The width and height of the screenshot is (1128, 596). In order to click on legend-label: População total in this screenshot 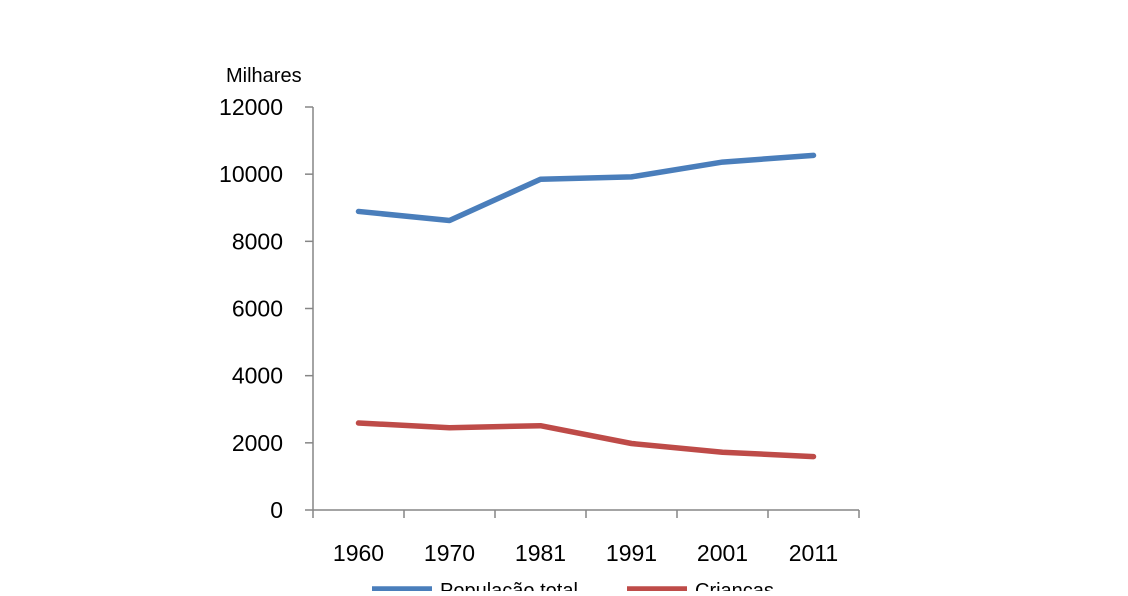, I will do `click(509, 585)`.